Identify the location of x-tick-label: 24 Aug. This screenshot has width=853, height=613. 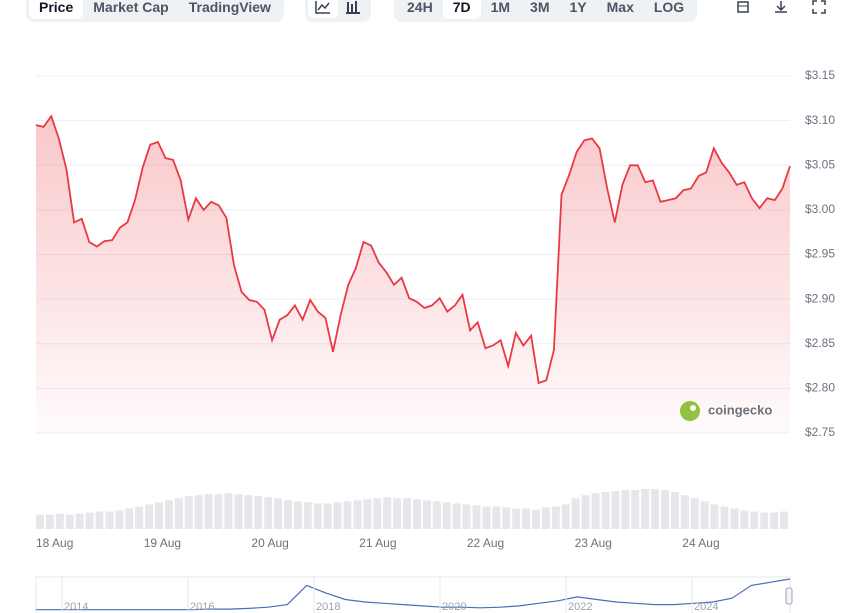
(700, 543).